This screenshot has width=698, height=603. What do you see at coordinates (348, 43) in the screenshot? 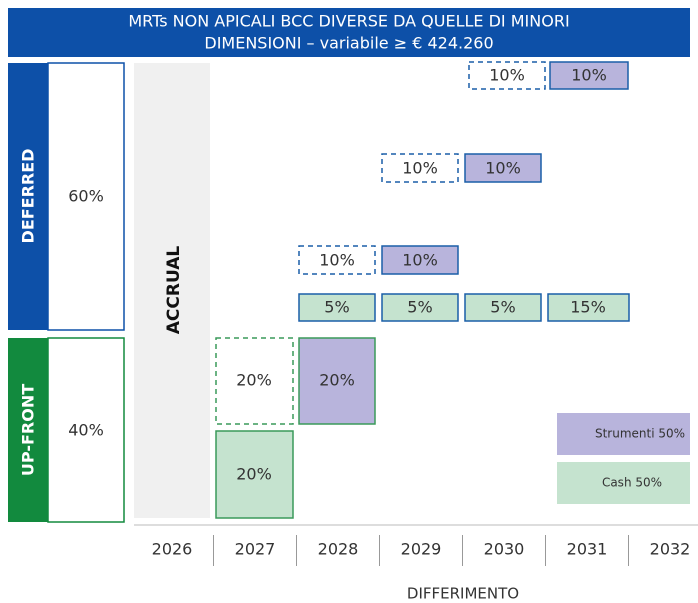
I see `title-line: DIMENSIONI – variabile ≥ € 424.260` at bounding box center [348, 43].